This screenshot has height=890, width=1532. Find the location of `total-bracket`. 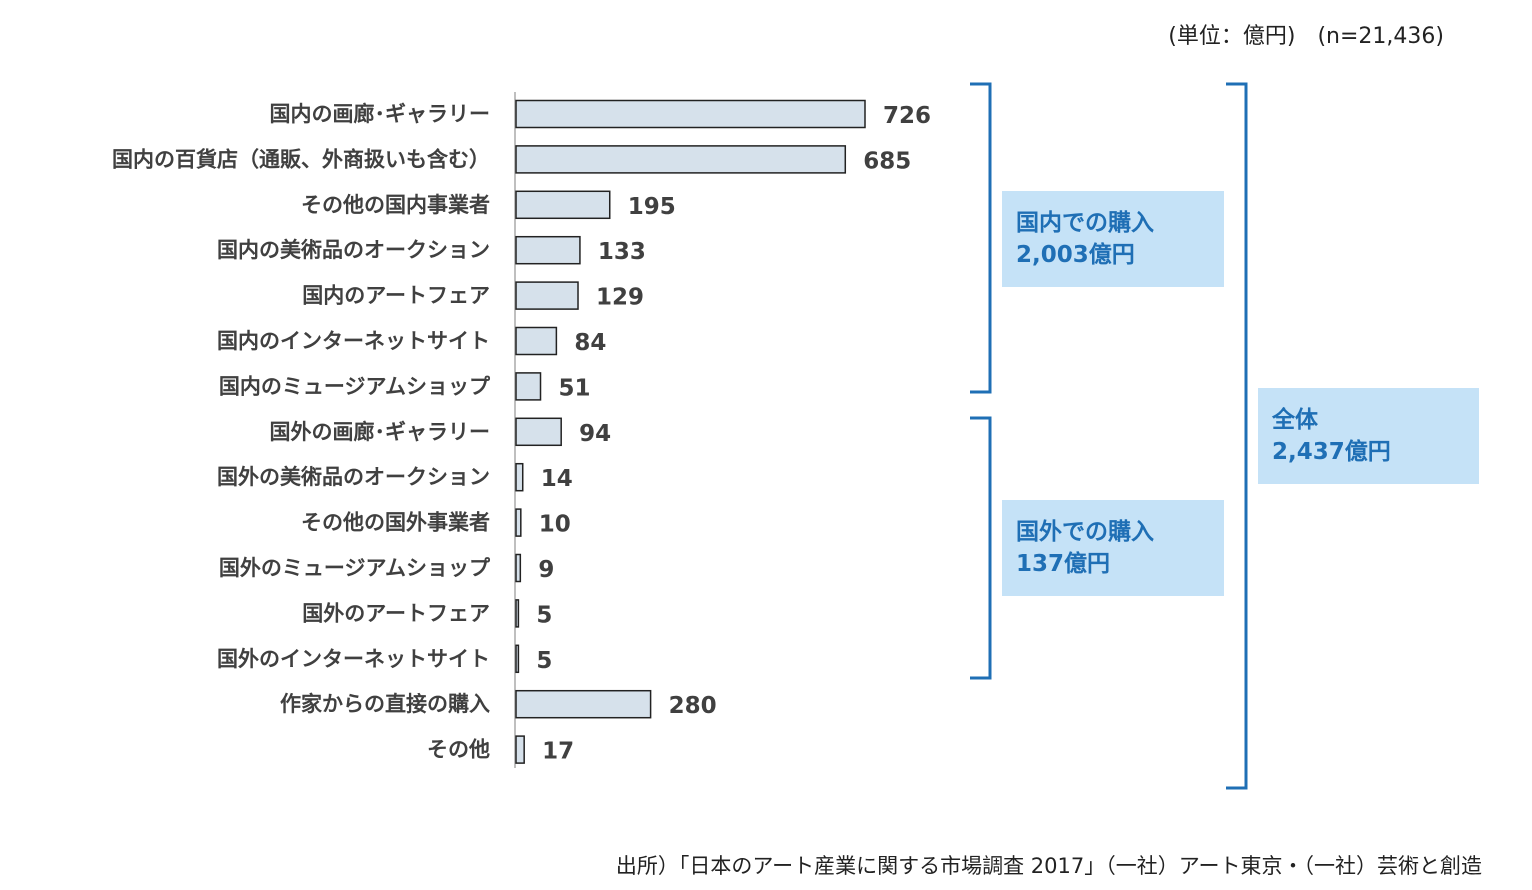

total-bracket is located at coordinates (1237, 436).